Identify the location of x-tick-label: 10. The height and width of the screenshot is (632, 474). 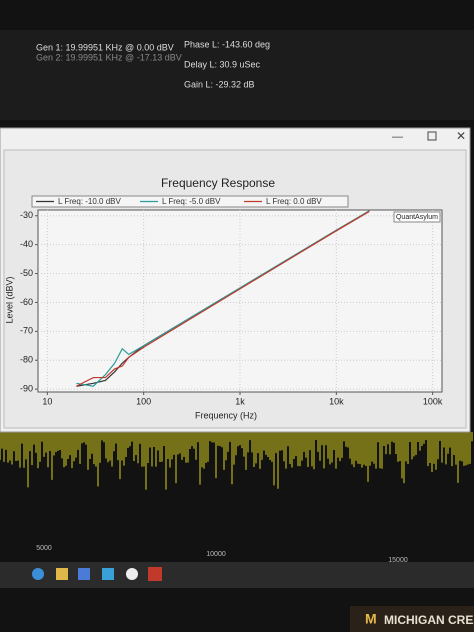
(47, 401).